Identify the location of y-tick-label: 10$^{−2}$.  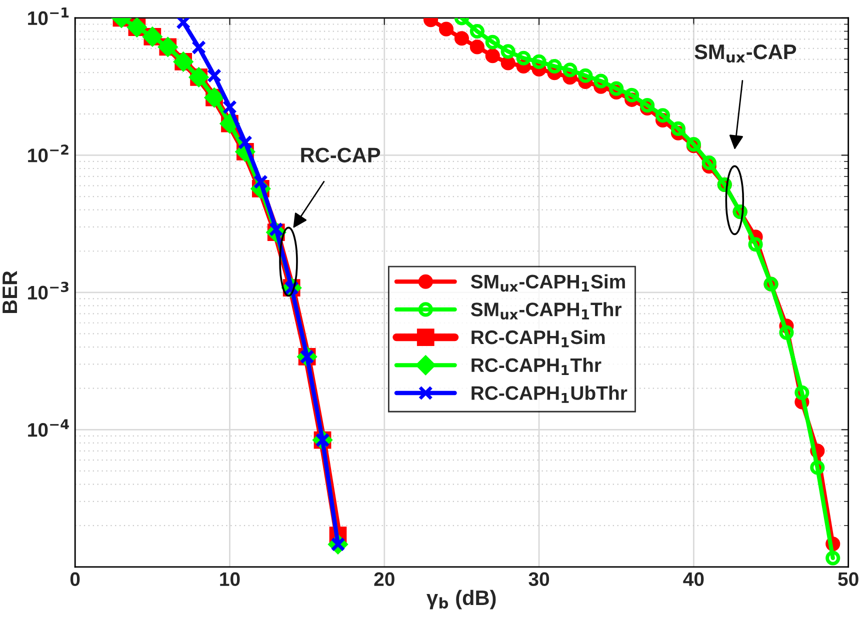
(48, 153).